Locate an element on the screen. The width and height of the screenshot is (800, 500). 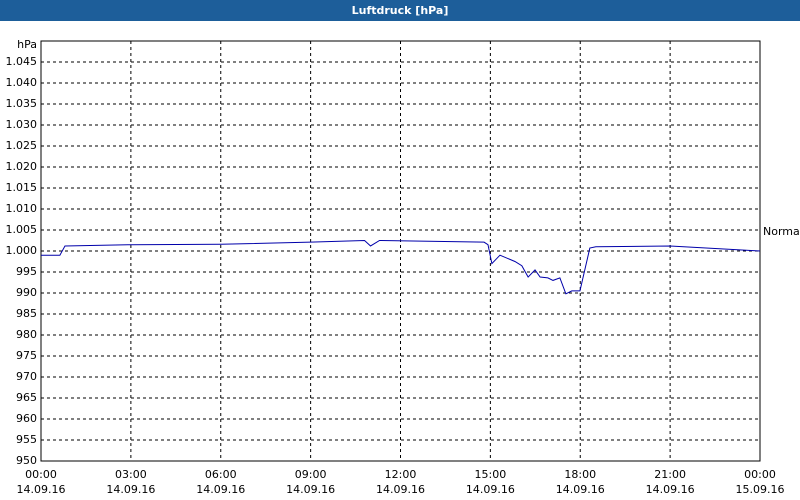
x-tick-label: 06:00 is located at coordinates (221, 474).